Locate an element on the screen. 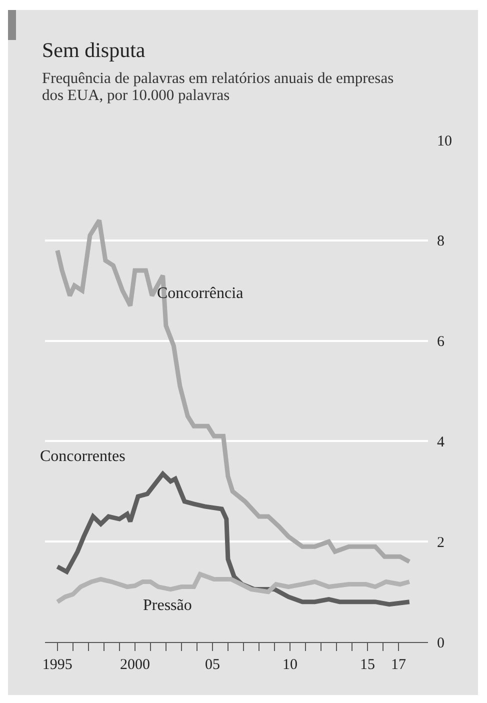 This screenshot has width=487, height=703. y-tick-label: 0 is located at coordinates (440, 643).